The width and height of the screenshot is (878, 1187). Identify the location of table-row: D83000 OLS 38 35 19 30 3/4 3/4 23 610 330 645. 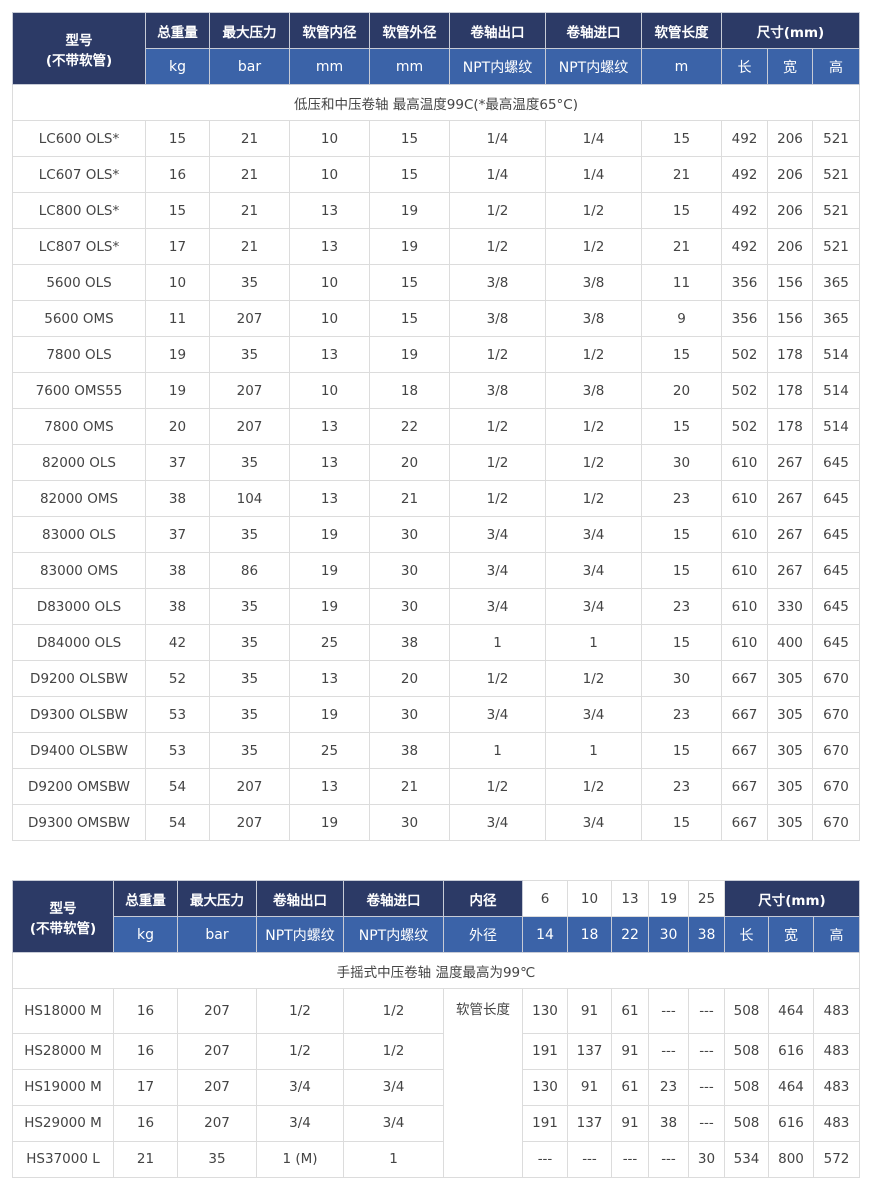
(436, 606).